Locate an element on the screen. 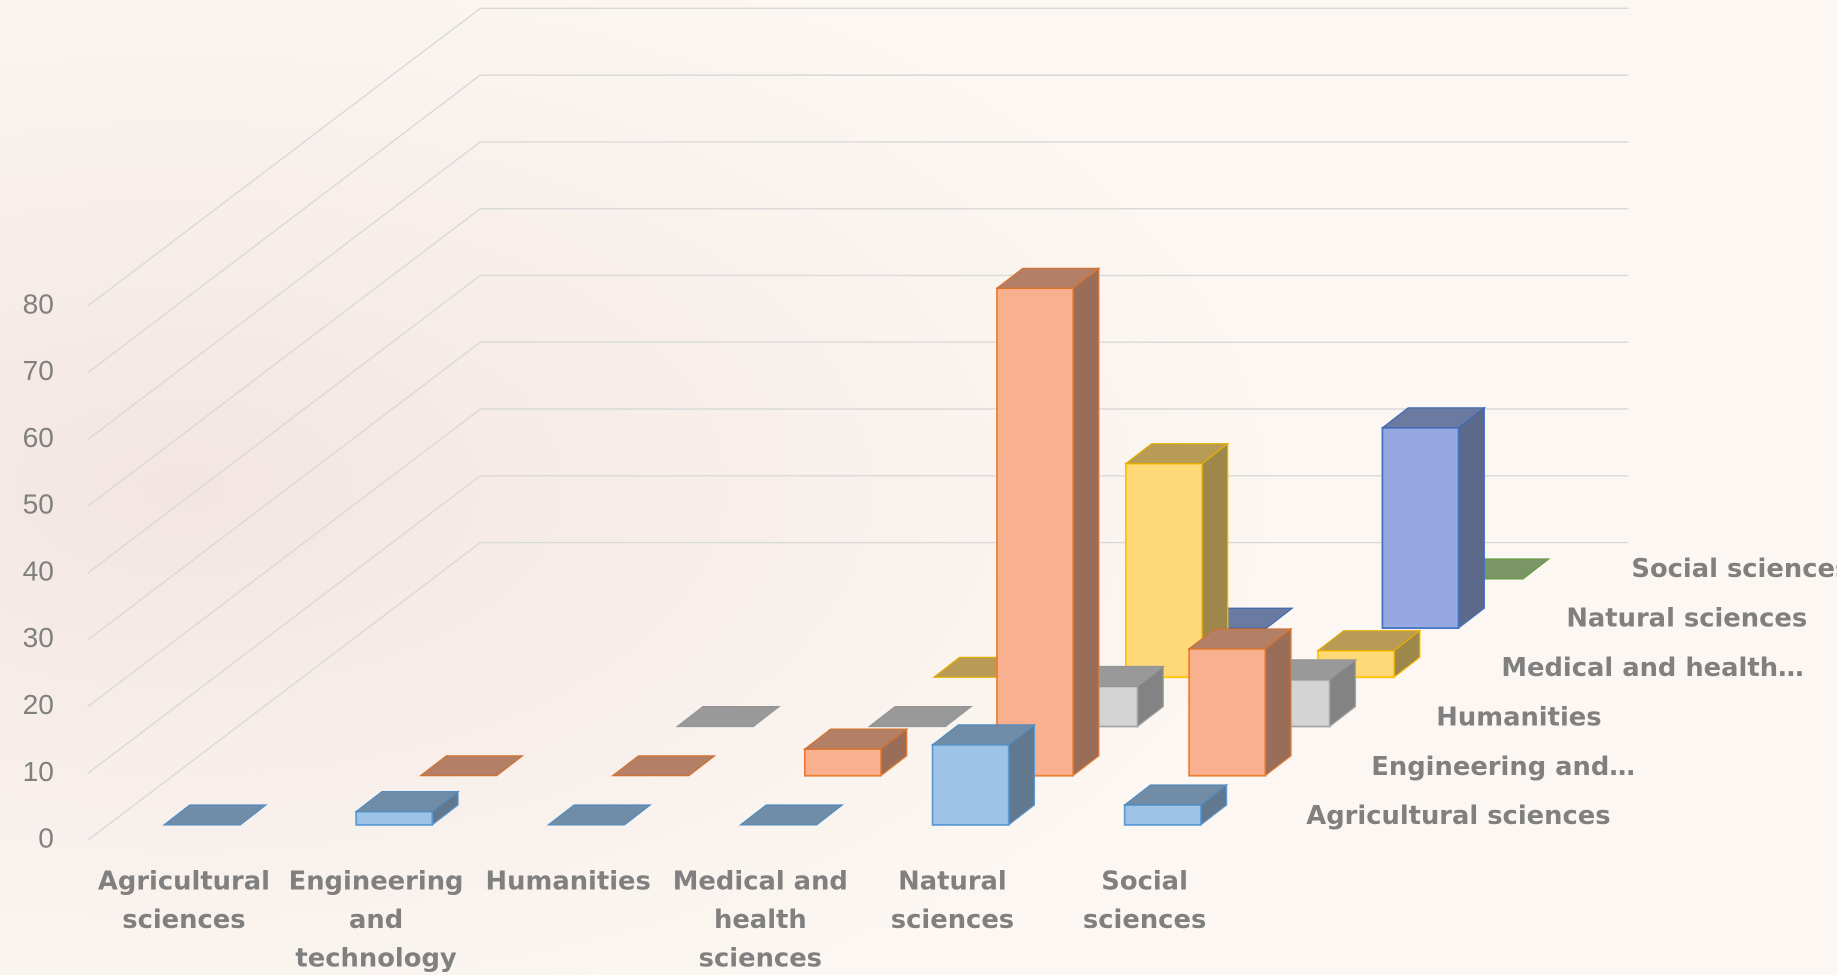  depth-label: Social sciences is located at coordinates (1734, 569).